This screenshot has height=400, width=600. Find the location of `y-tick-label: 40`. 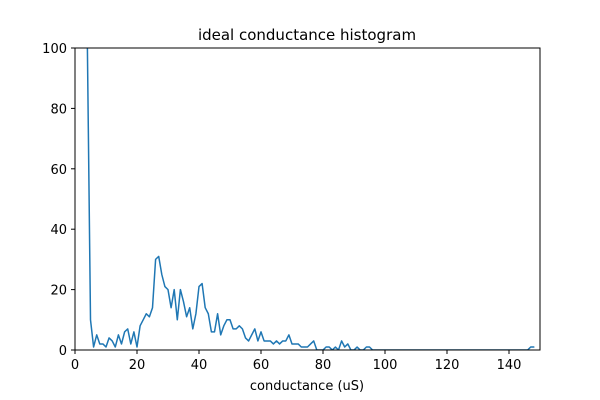

y-tick-label: 40 is located at coordinates (58, 230).